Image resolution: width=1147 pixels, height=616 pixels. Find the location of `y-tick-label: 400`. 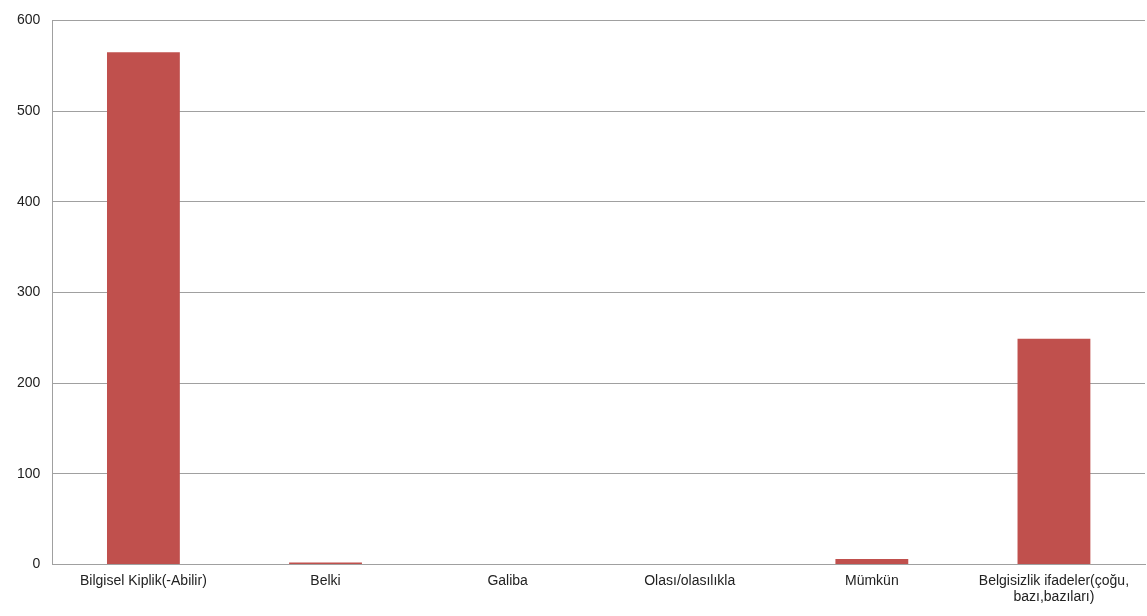

y-tick-label: 400 is located at coordinates (29, 200).